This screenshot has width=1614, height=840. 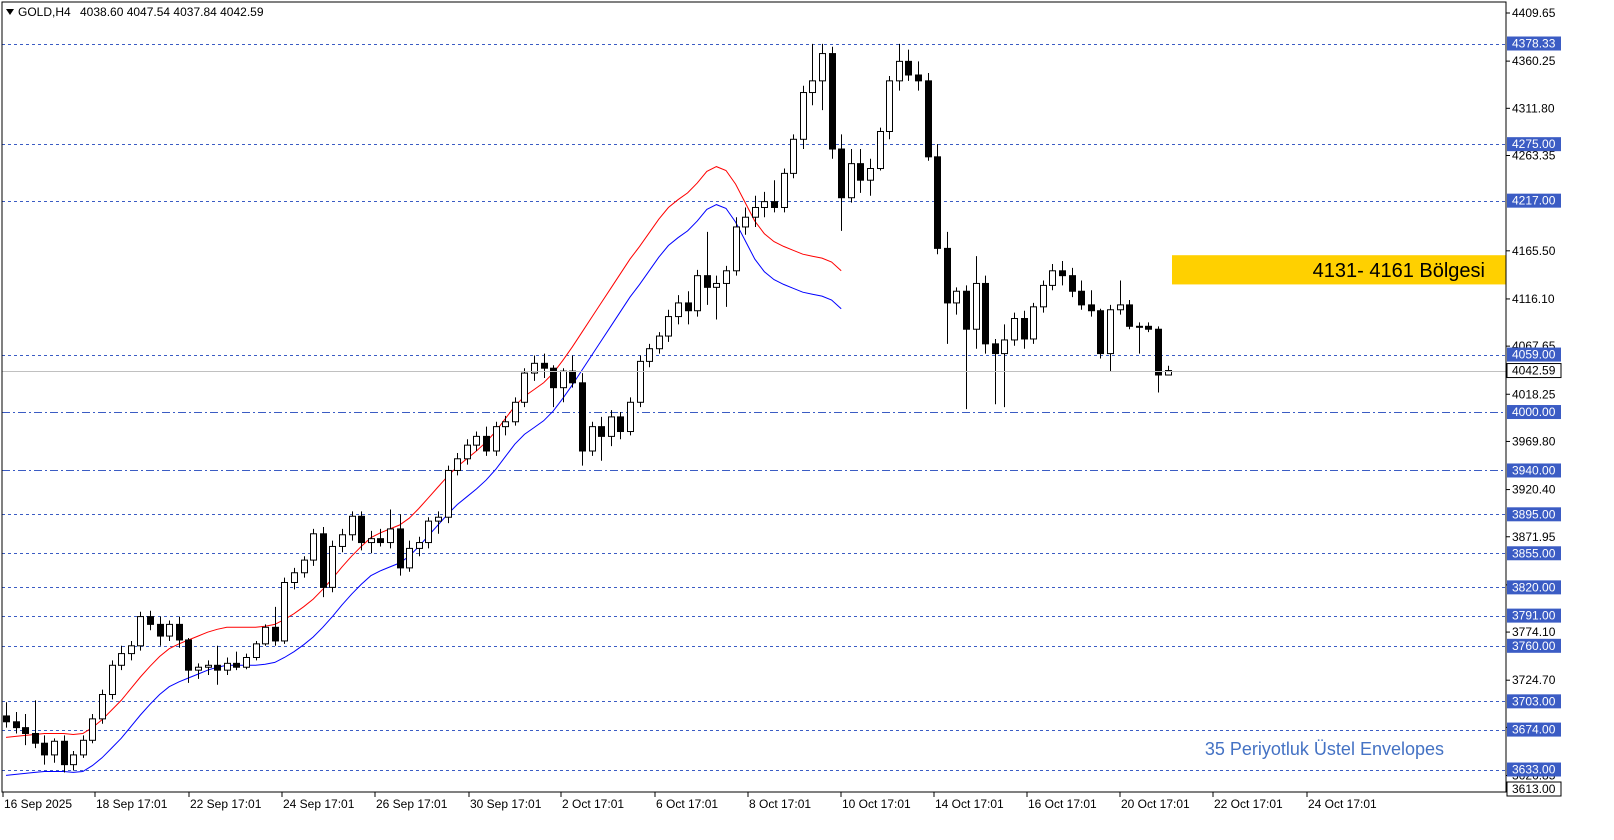 I want to click on triangle-down-icon, so click(x=10, y=12).